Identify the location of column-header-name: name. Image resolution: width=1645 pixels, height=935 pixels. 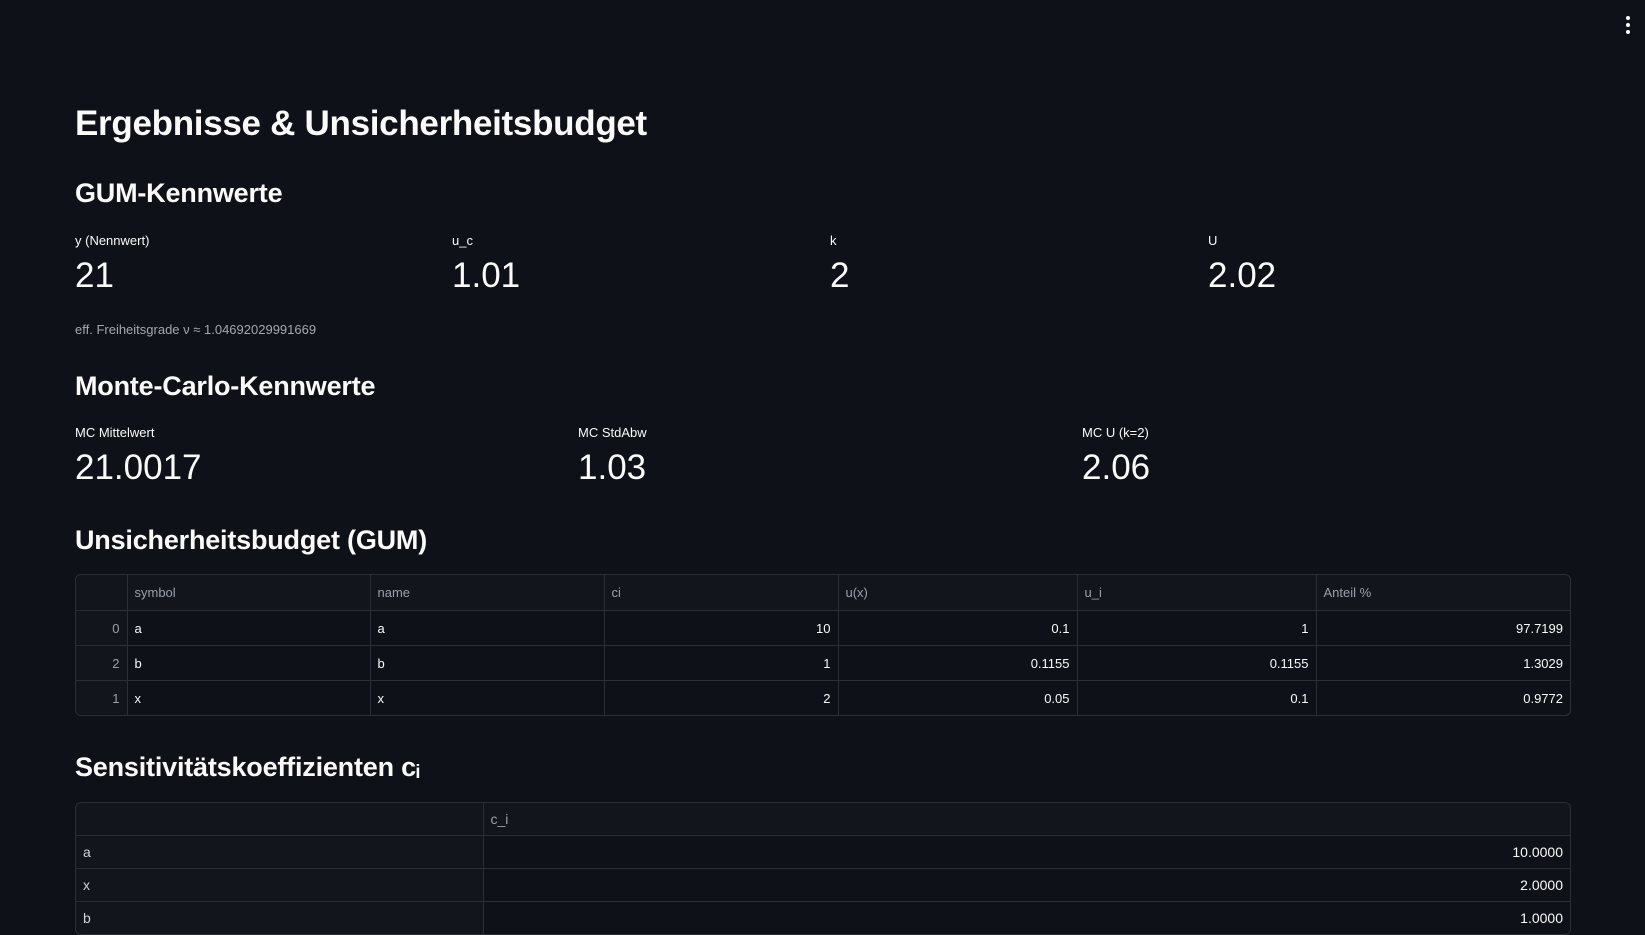
(487, 593).